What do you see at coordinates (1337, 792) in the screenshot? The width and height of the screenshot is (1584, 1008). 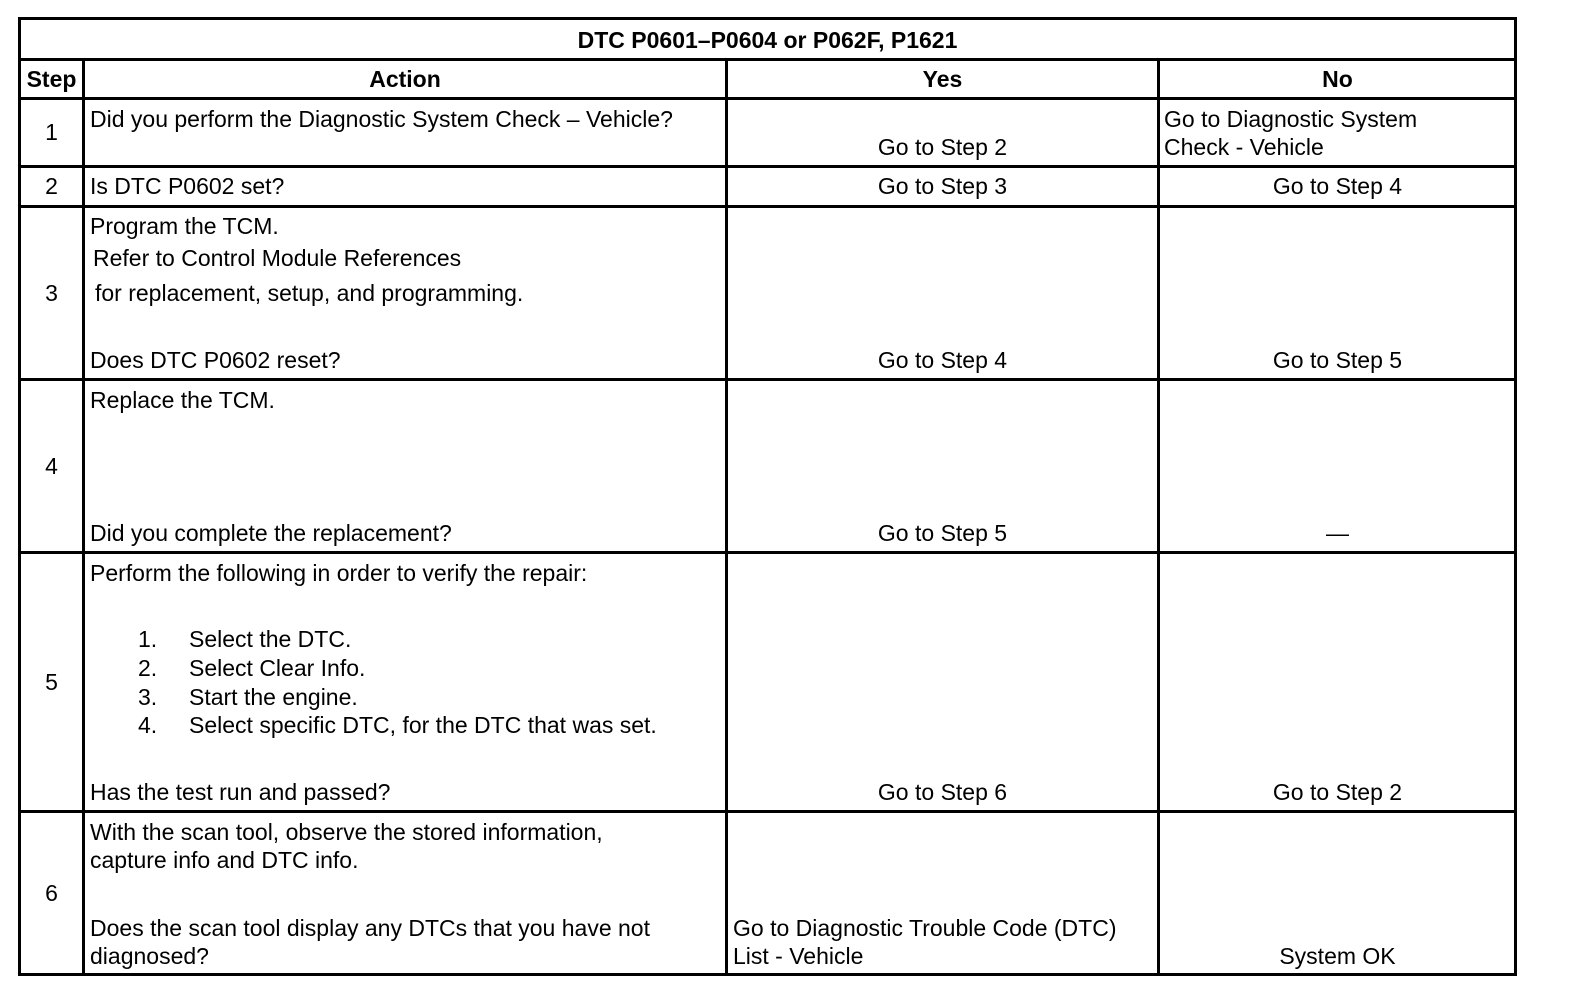 I see `no-link: Go to Step 2` at bounding box center [1337, 792].